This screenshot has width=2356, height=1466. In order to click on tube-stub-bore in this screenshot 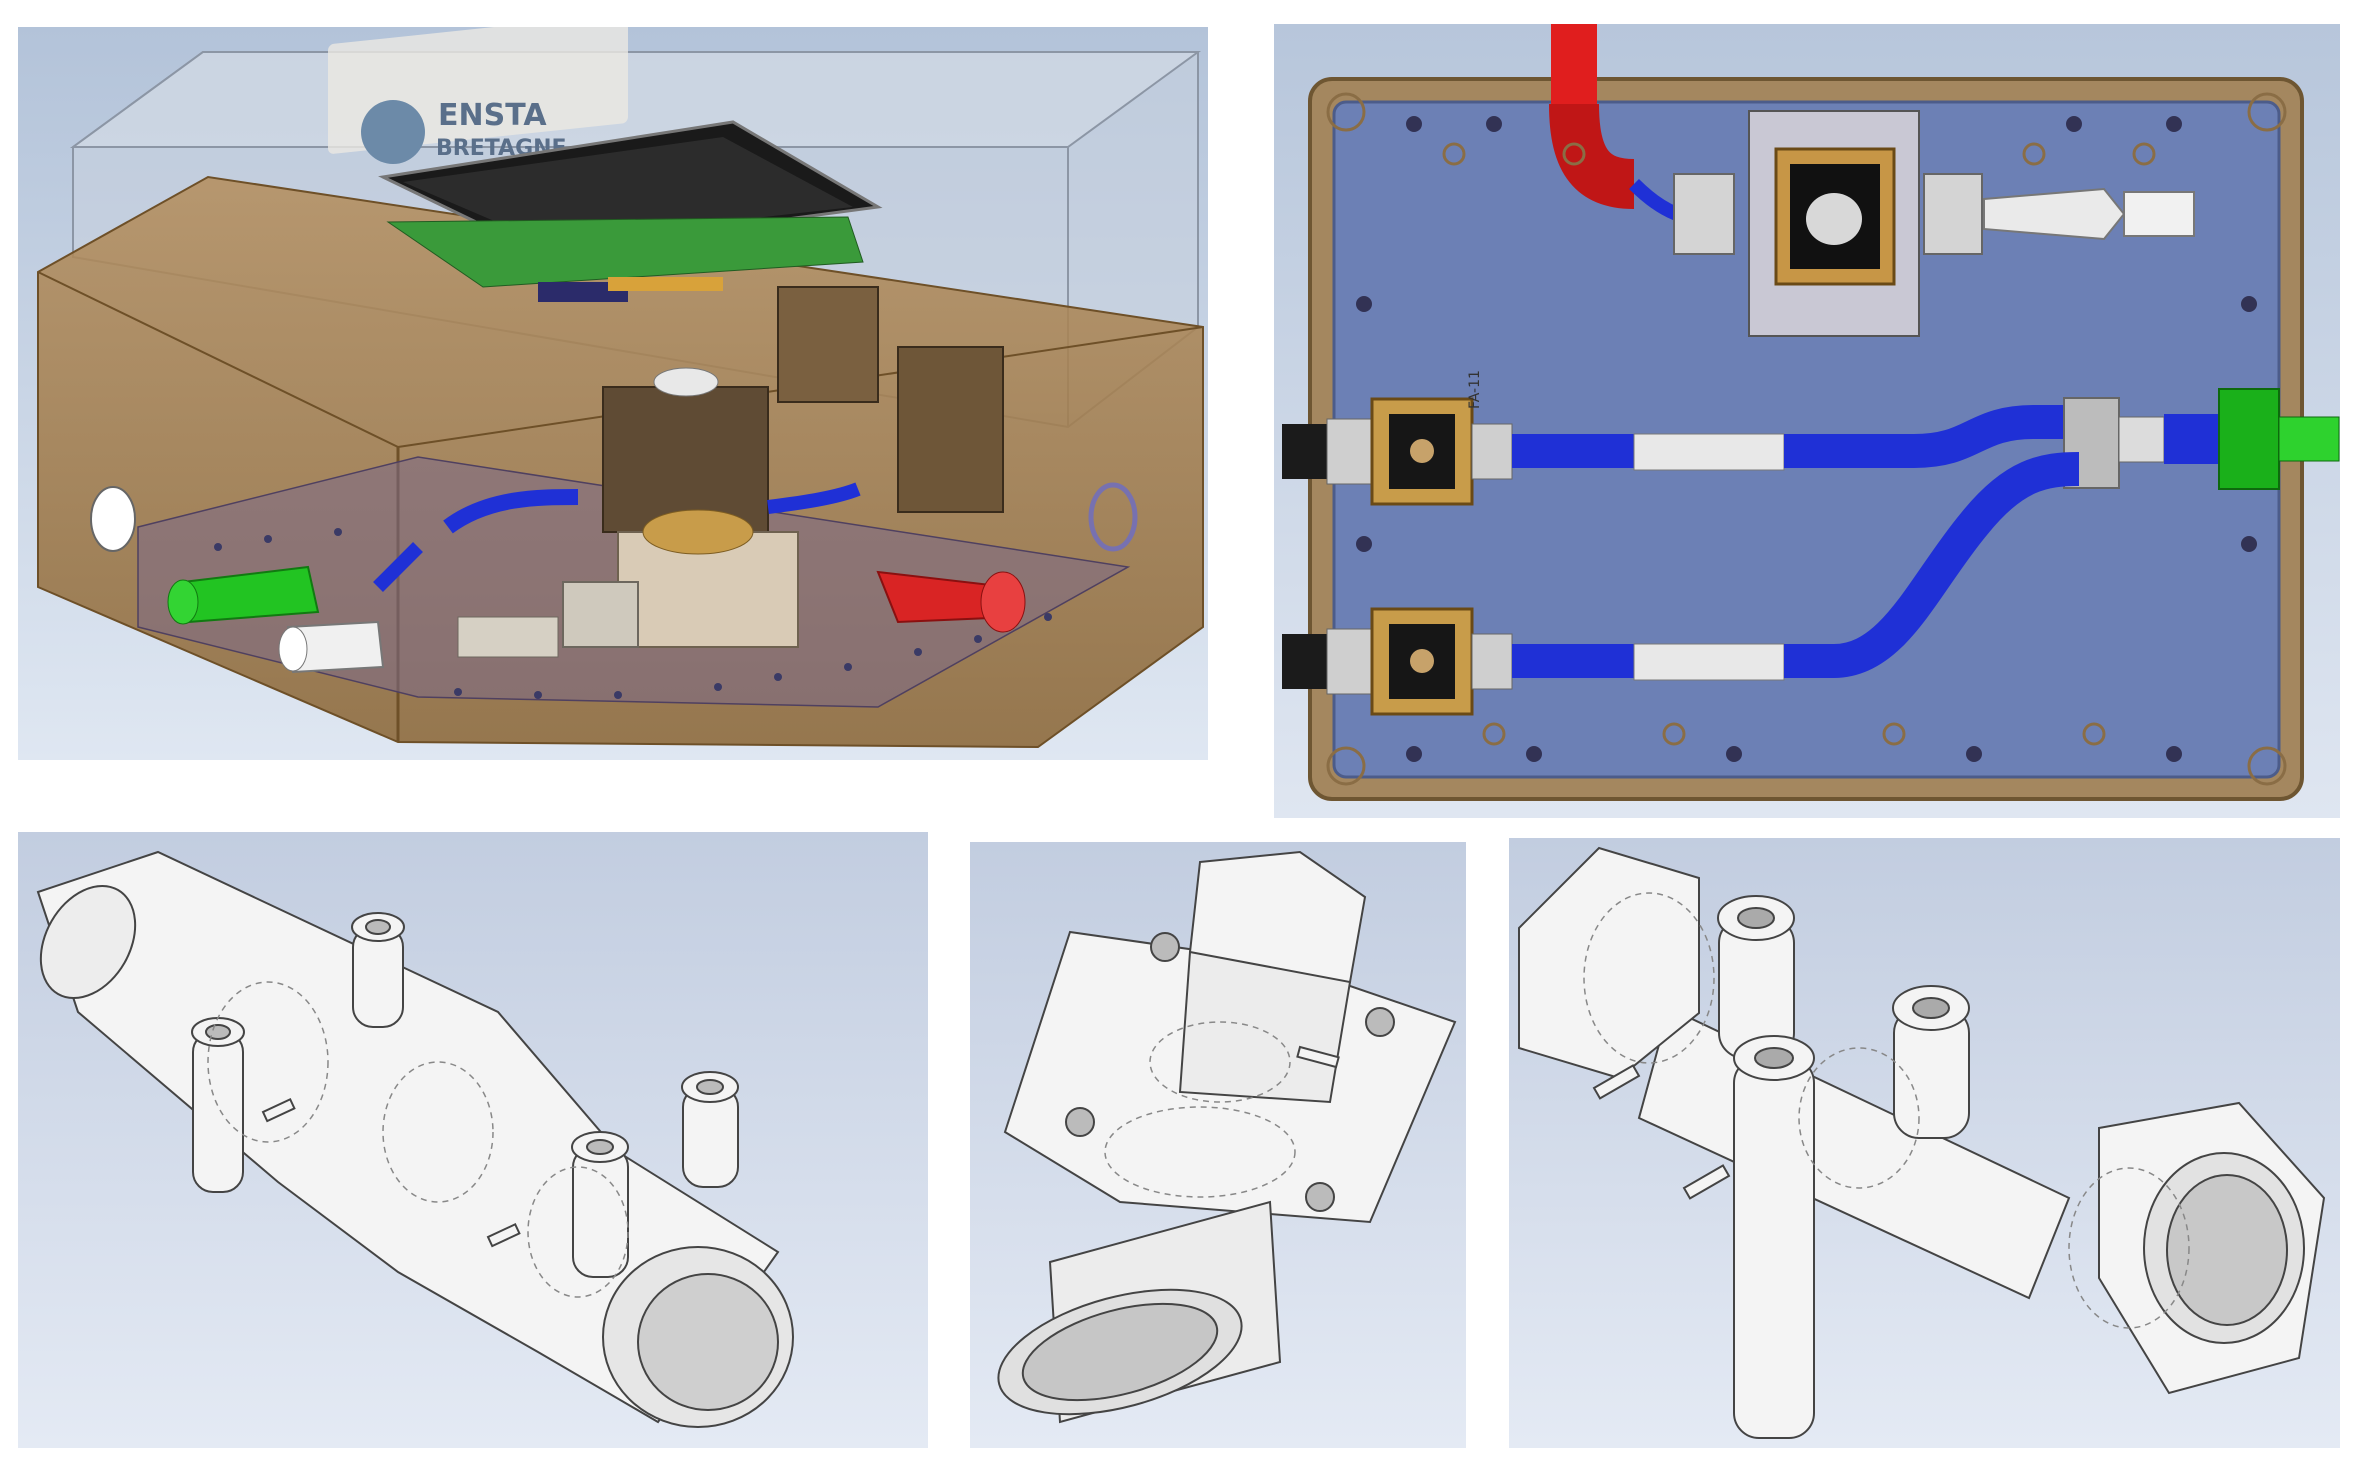, I will do `click(1120, 1352)`.